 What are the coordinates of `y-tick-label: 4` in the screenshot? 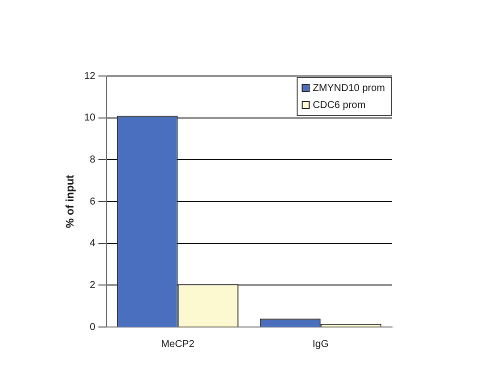 It's located at (93, 244).